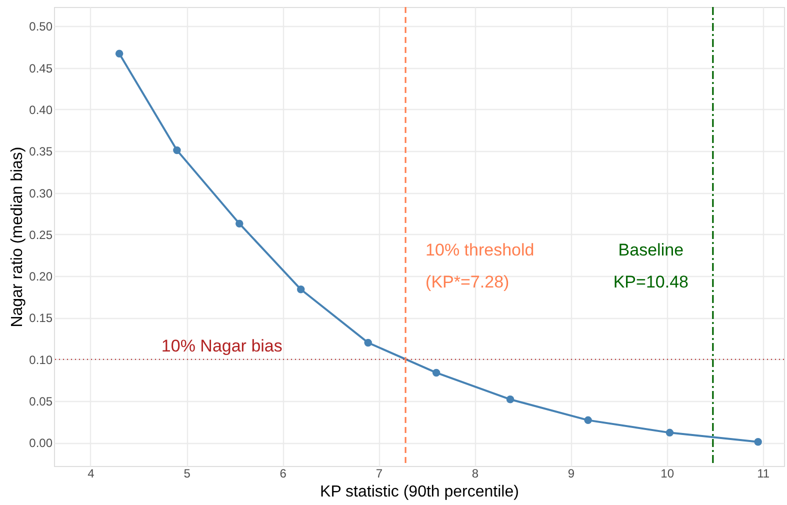  I want to click on x-tick-label: 10, so click(667, 473).